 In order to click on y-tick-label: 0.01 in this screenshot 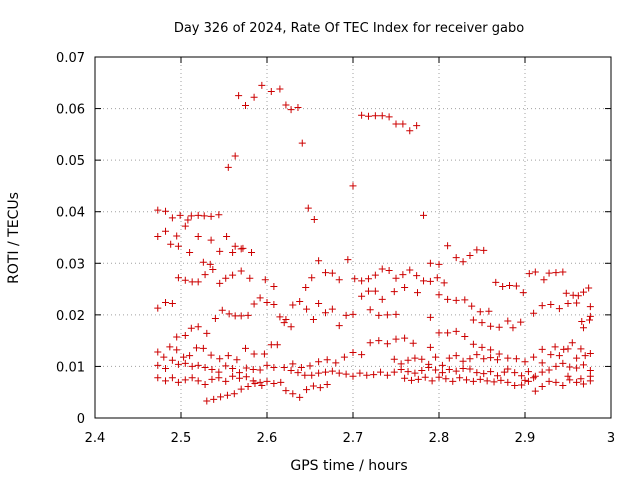, I will do `click(70, 367)`.